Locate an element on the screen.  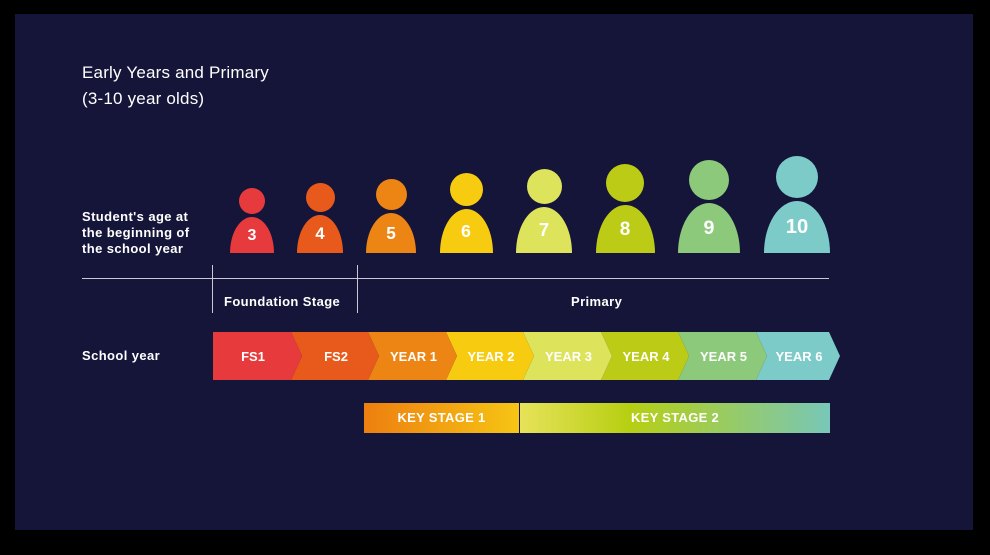
age-number: 5 is located at coordinates (391, 232).